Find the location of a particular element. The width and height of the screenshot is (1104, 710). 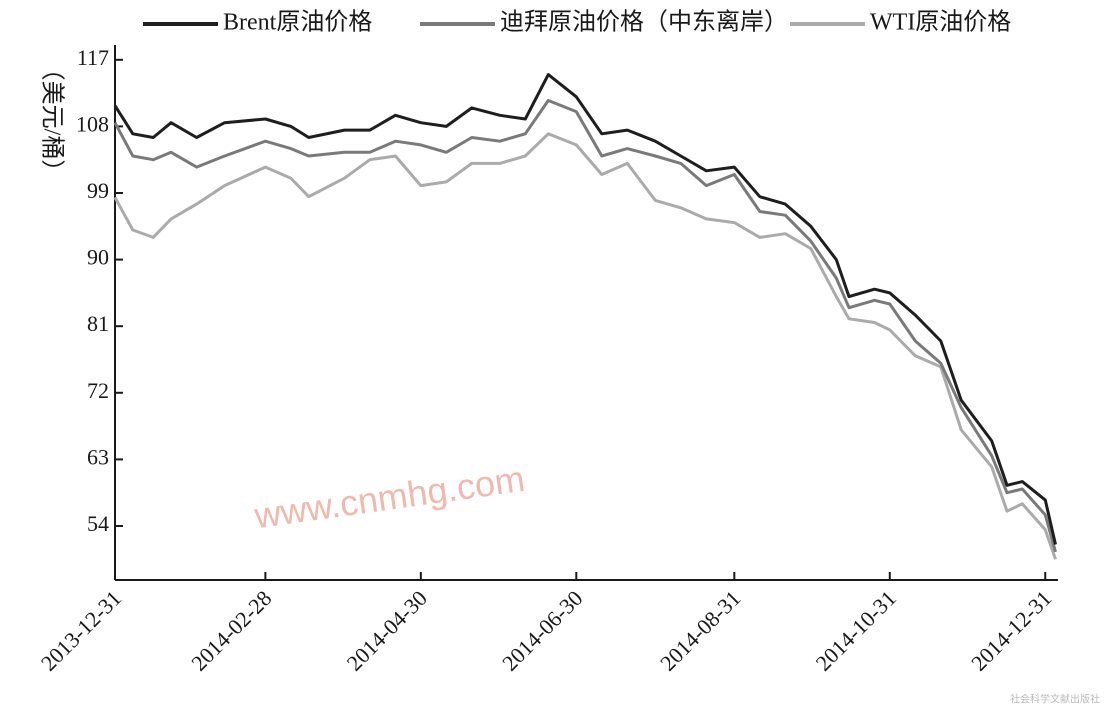

y-tick-label: 99 is located at coordinates (98, 190).